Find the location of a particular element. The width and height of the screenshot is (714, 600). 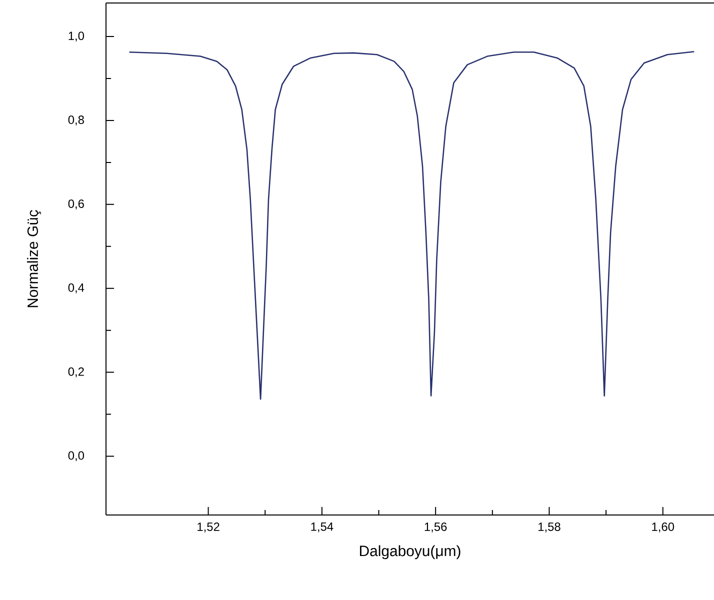

y-tick-label: 0,6 is located at coordinates (76, 204).